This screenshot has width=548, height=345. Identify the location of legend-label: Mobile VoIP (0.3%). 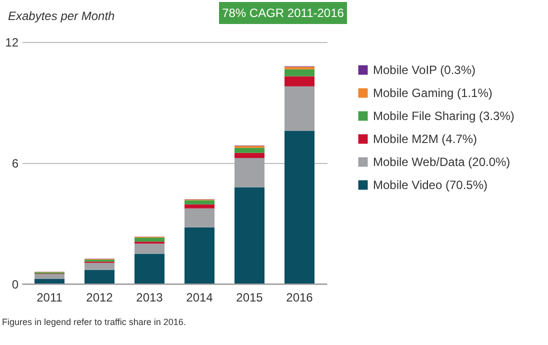
(424, 70).